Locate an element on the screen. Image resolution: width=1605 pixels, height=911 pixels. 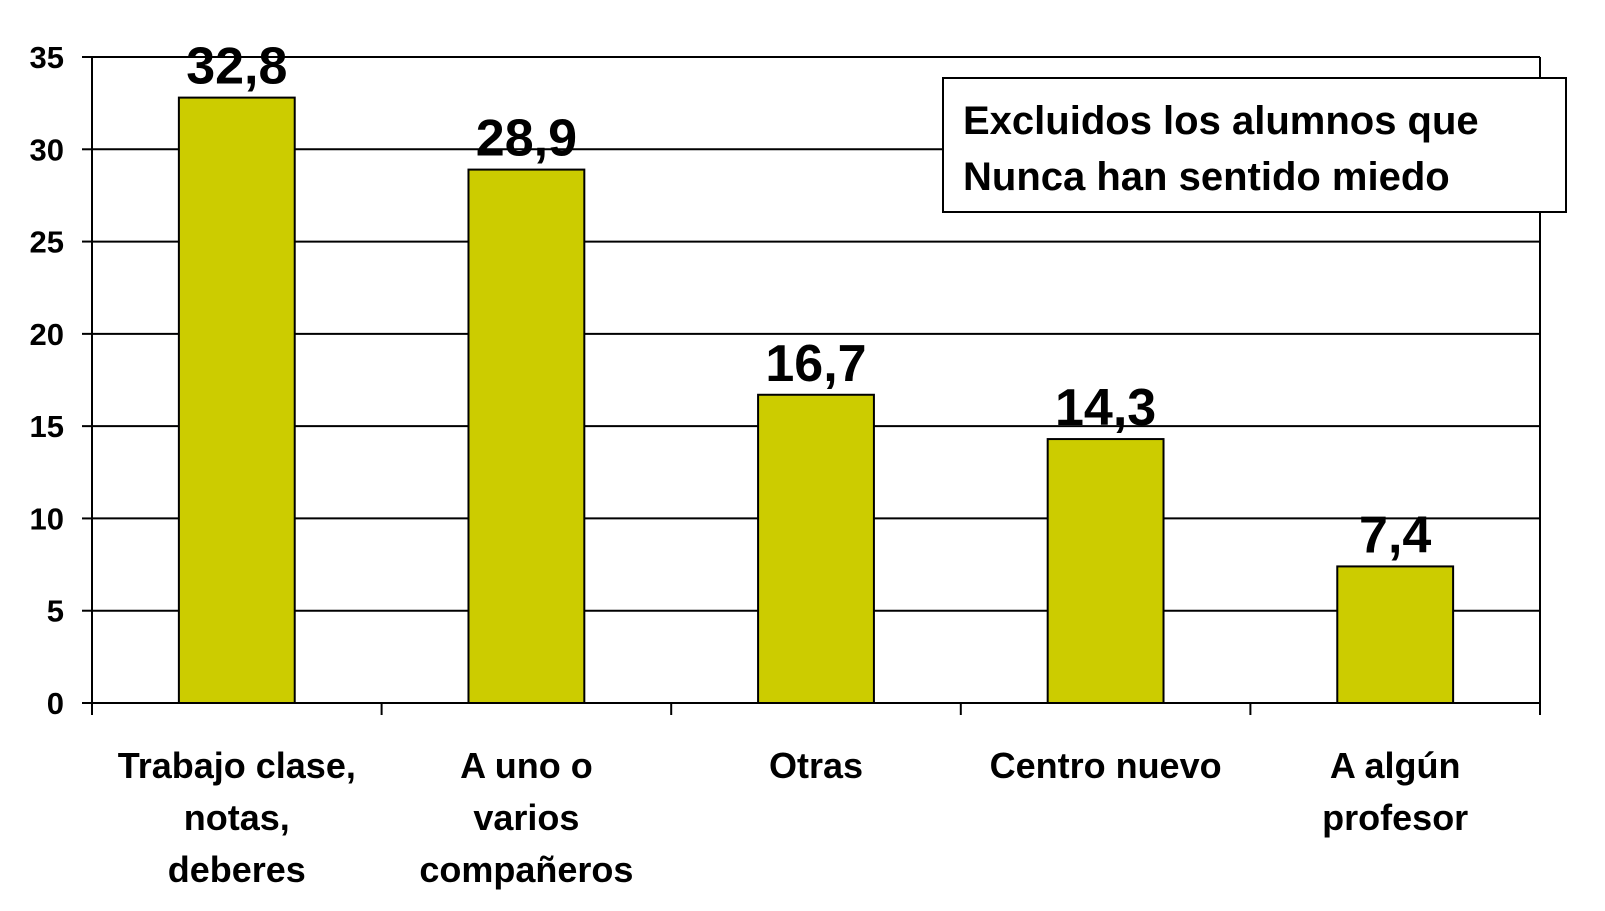
x-tick-label: A uno o varios compañeros is located at coordinates (526, 817).